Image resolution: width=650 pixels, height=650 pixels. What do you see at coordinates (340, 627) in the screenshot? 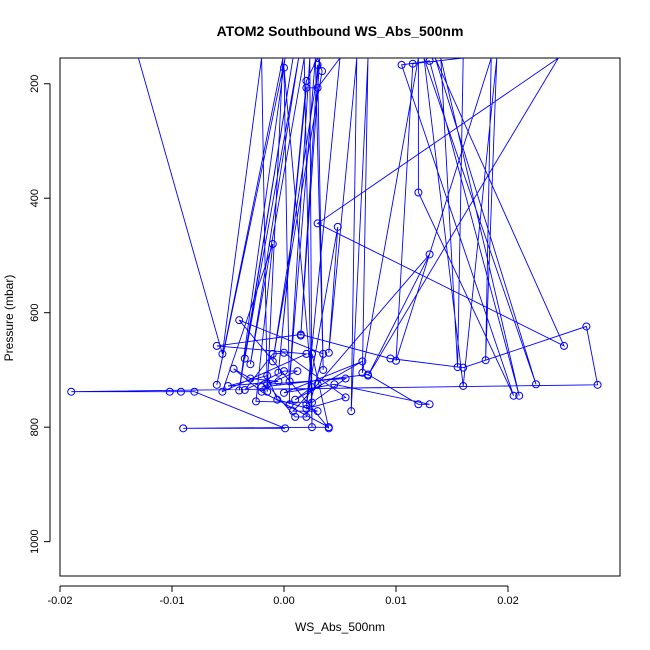
I see `x-axis-label: WS_Abs_500nm` at bounding box center [340, 627].